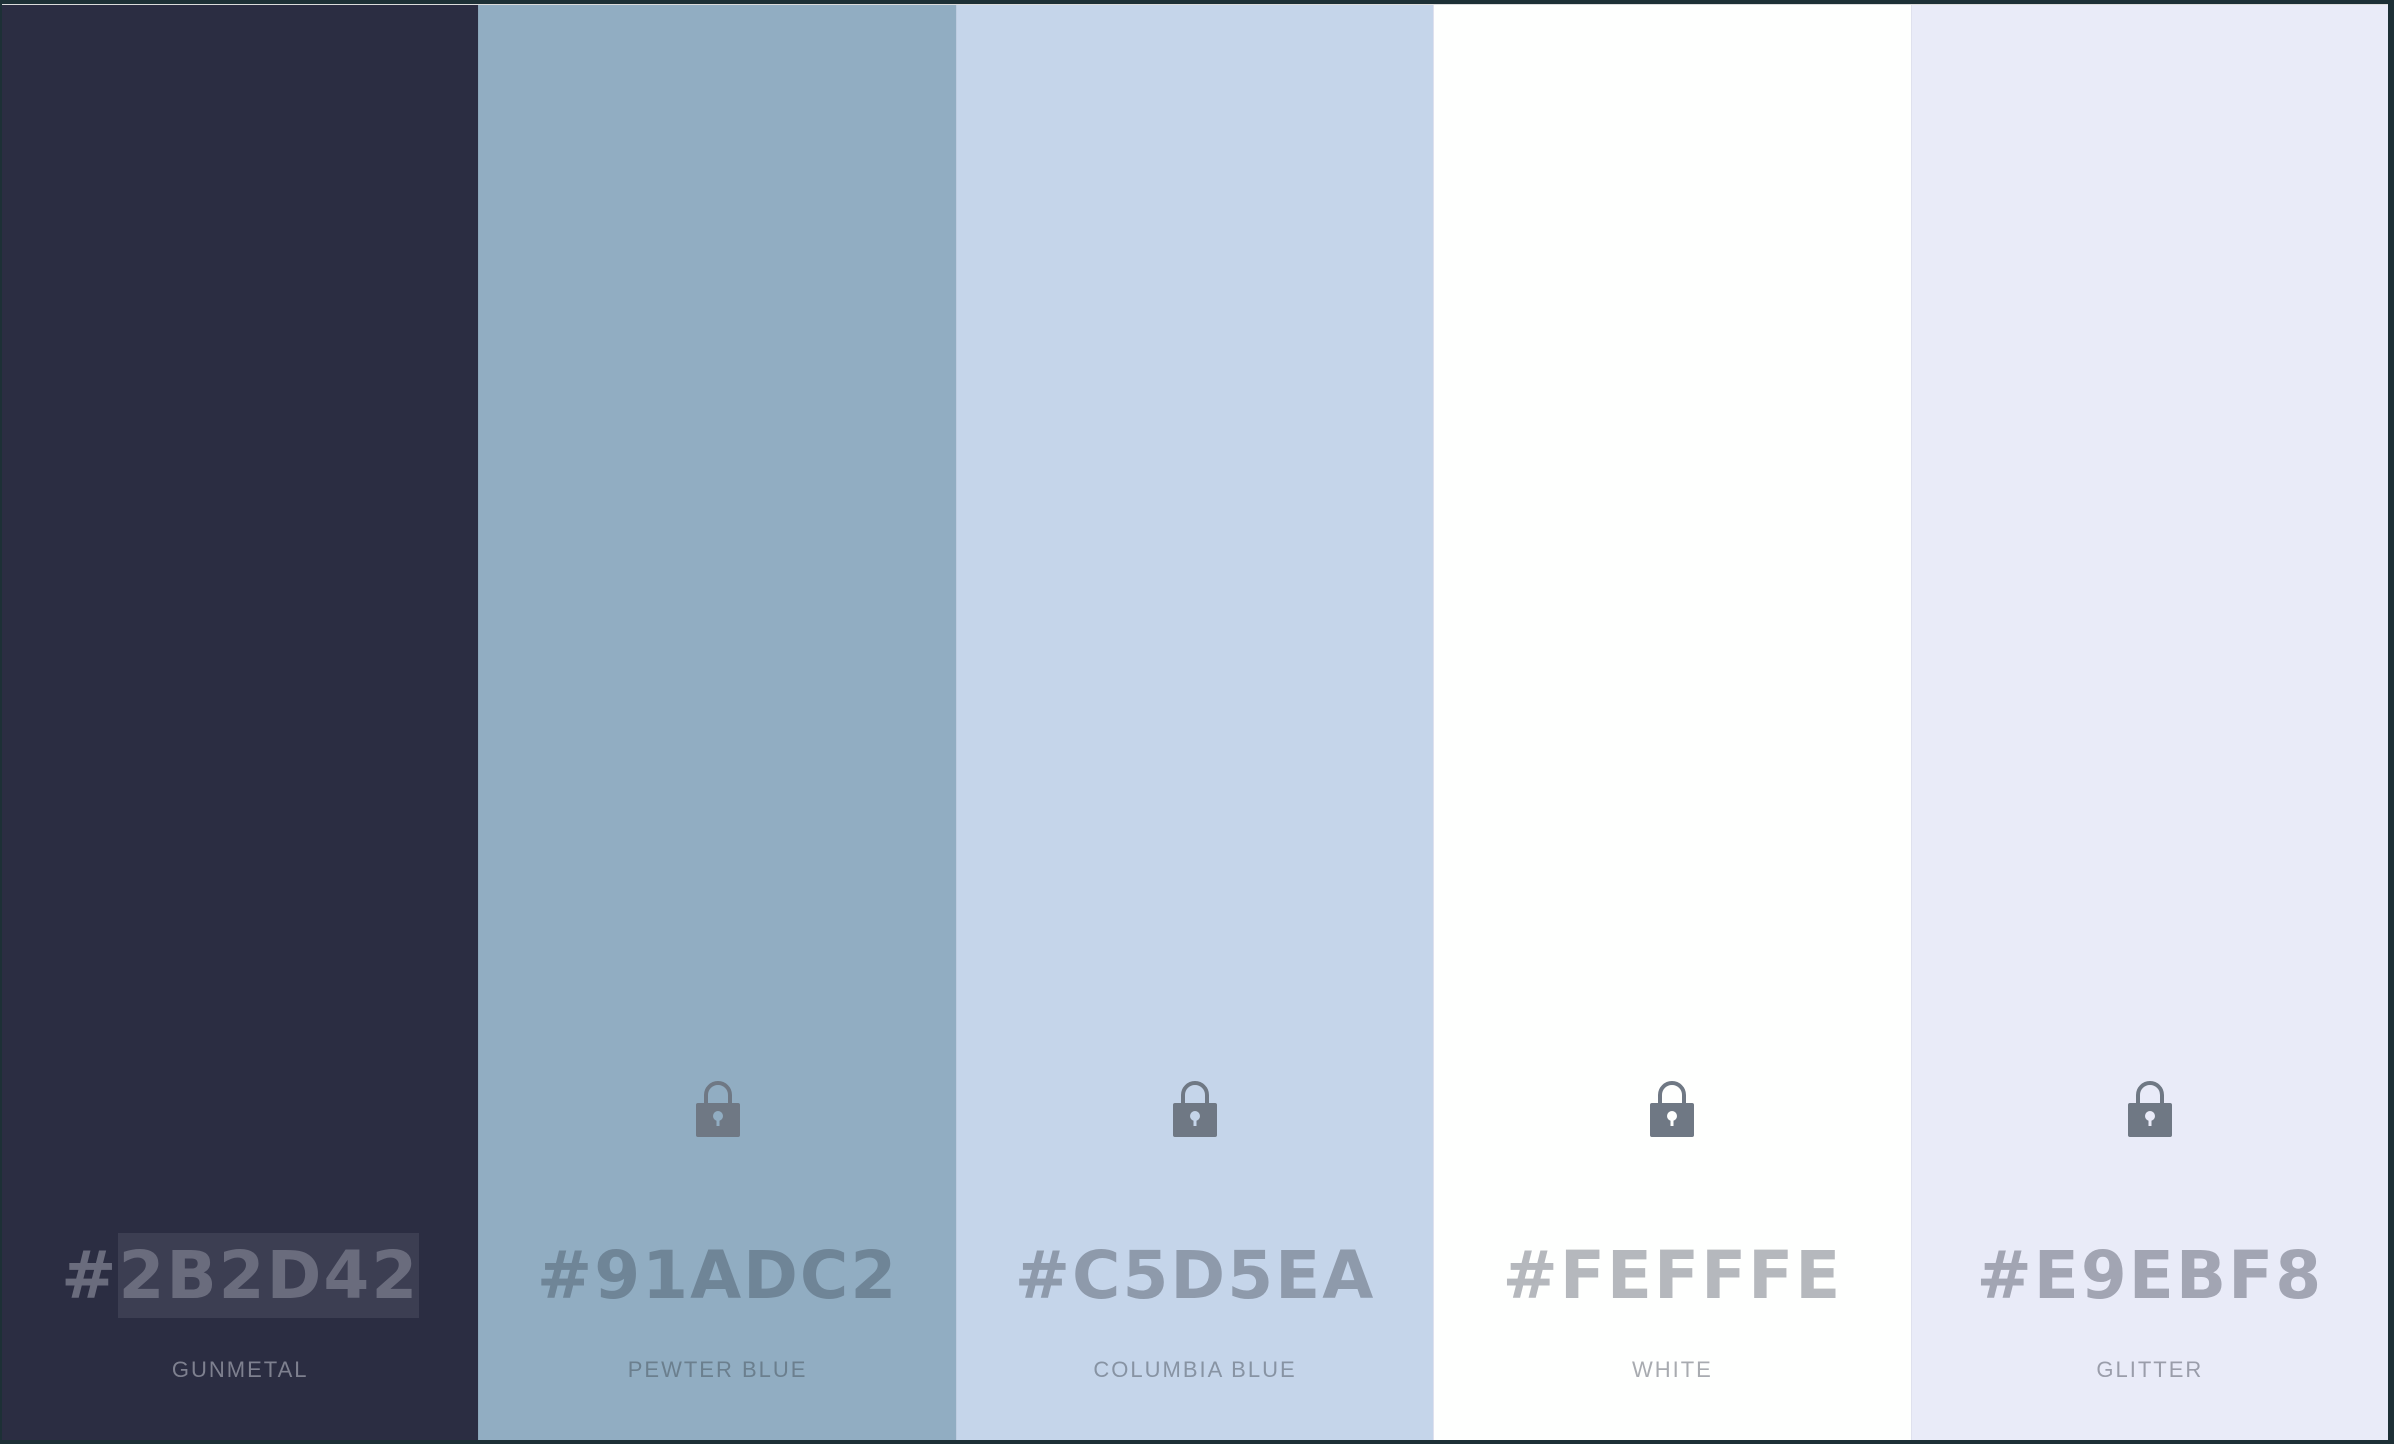  I want to click on hex-code: #91ADC2, so click(717, 1275).